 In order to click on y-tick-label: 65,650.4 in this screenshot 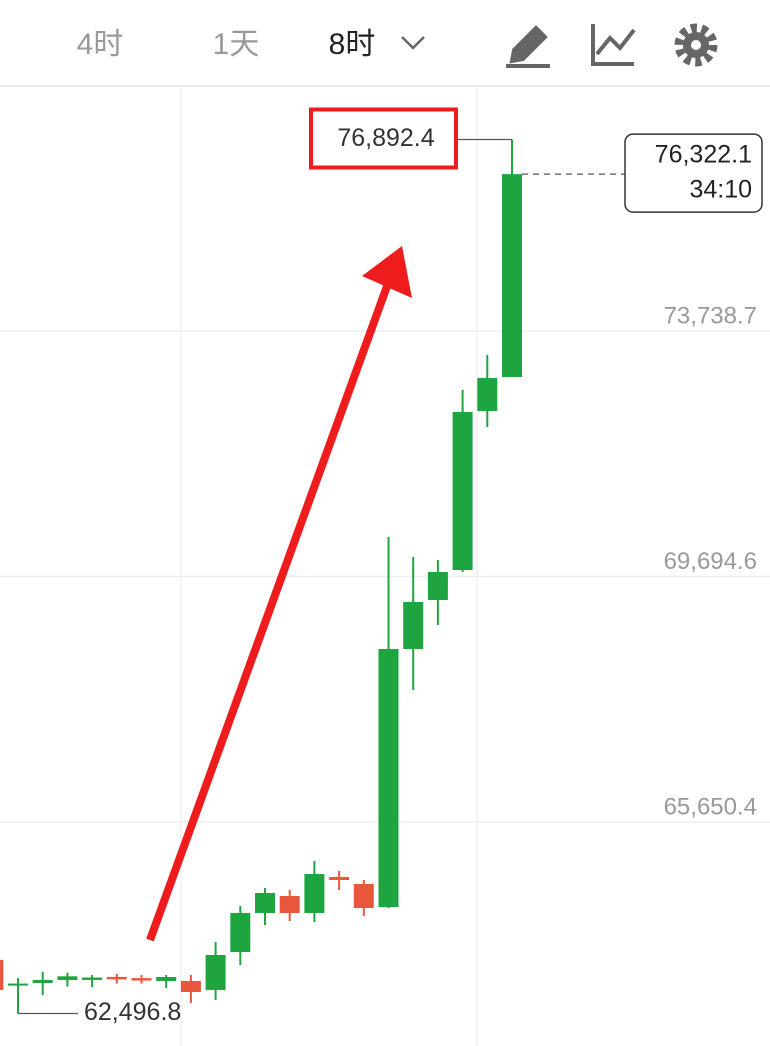, I will do `click(710, 806)`.